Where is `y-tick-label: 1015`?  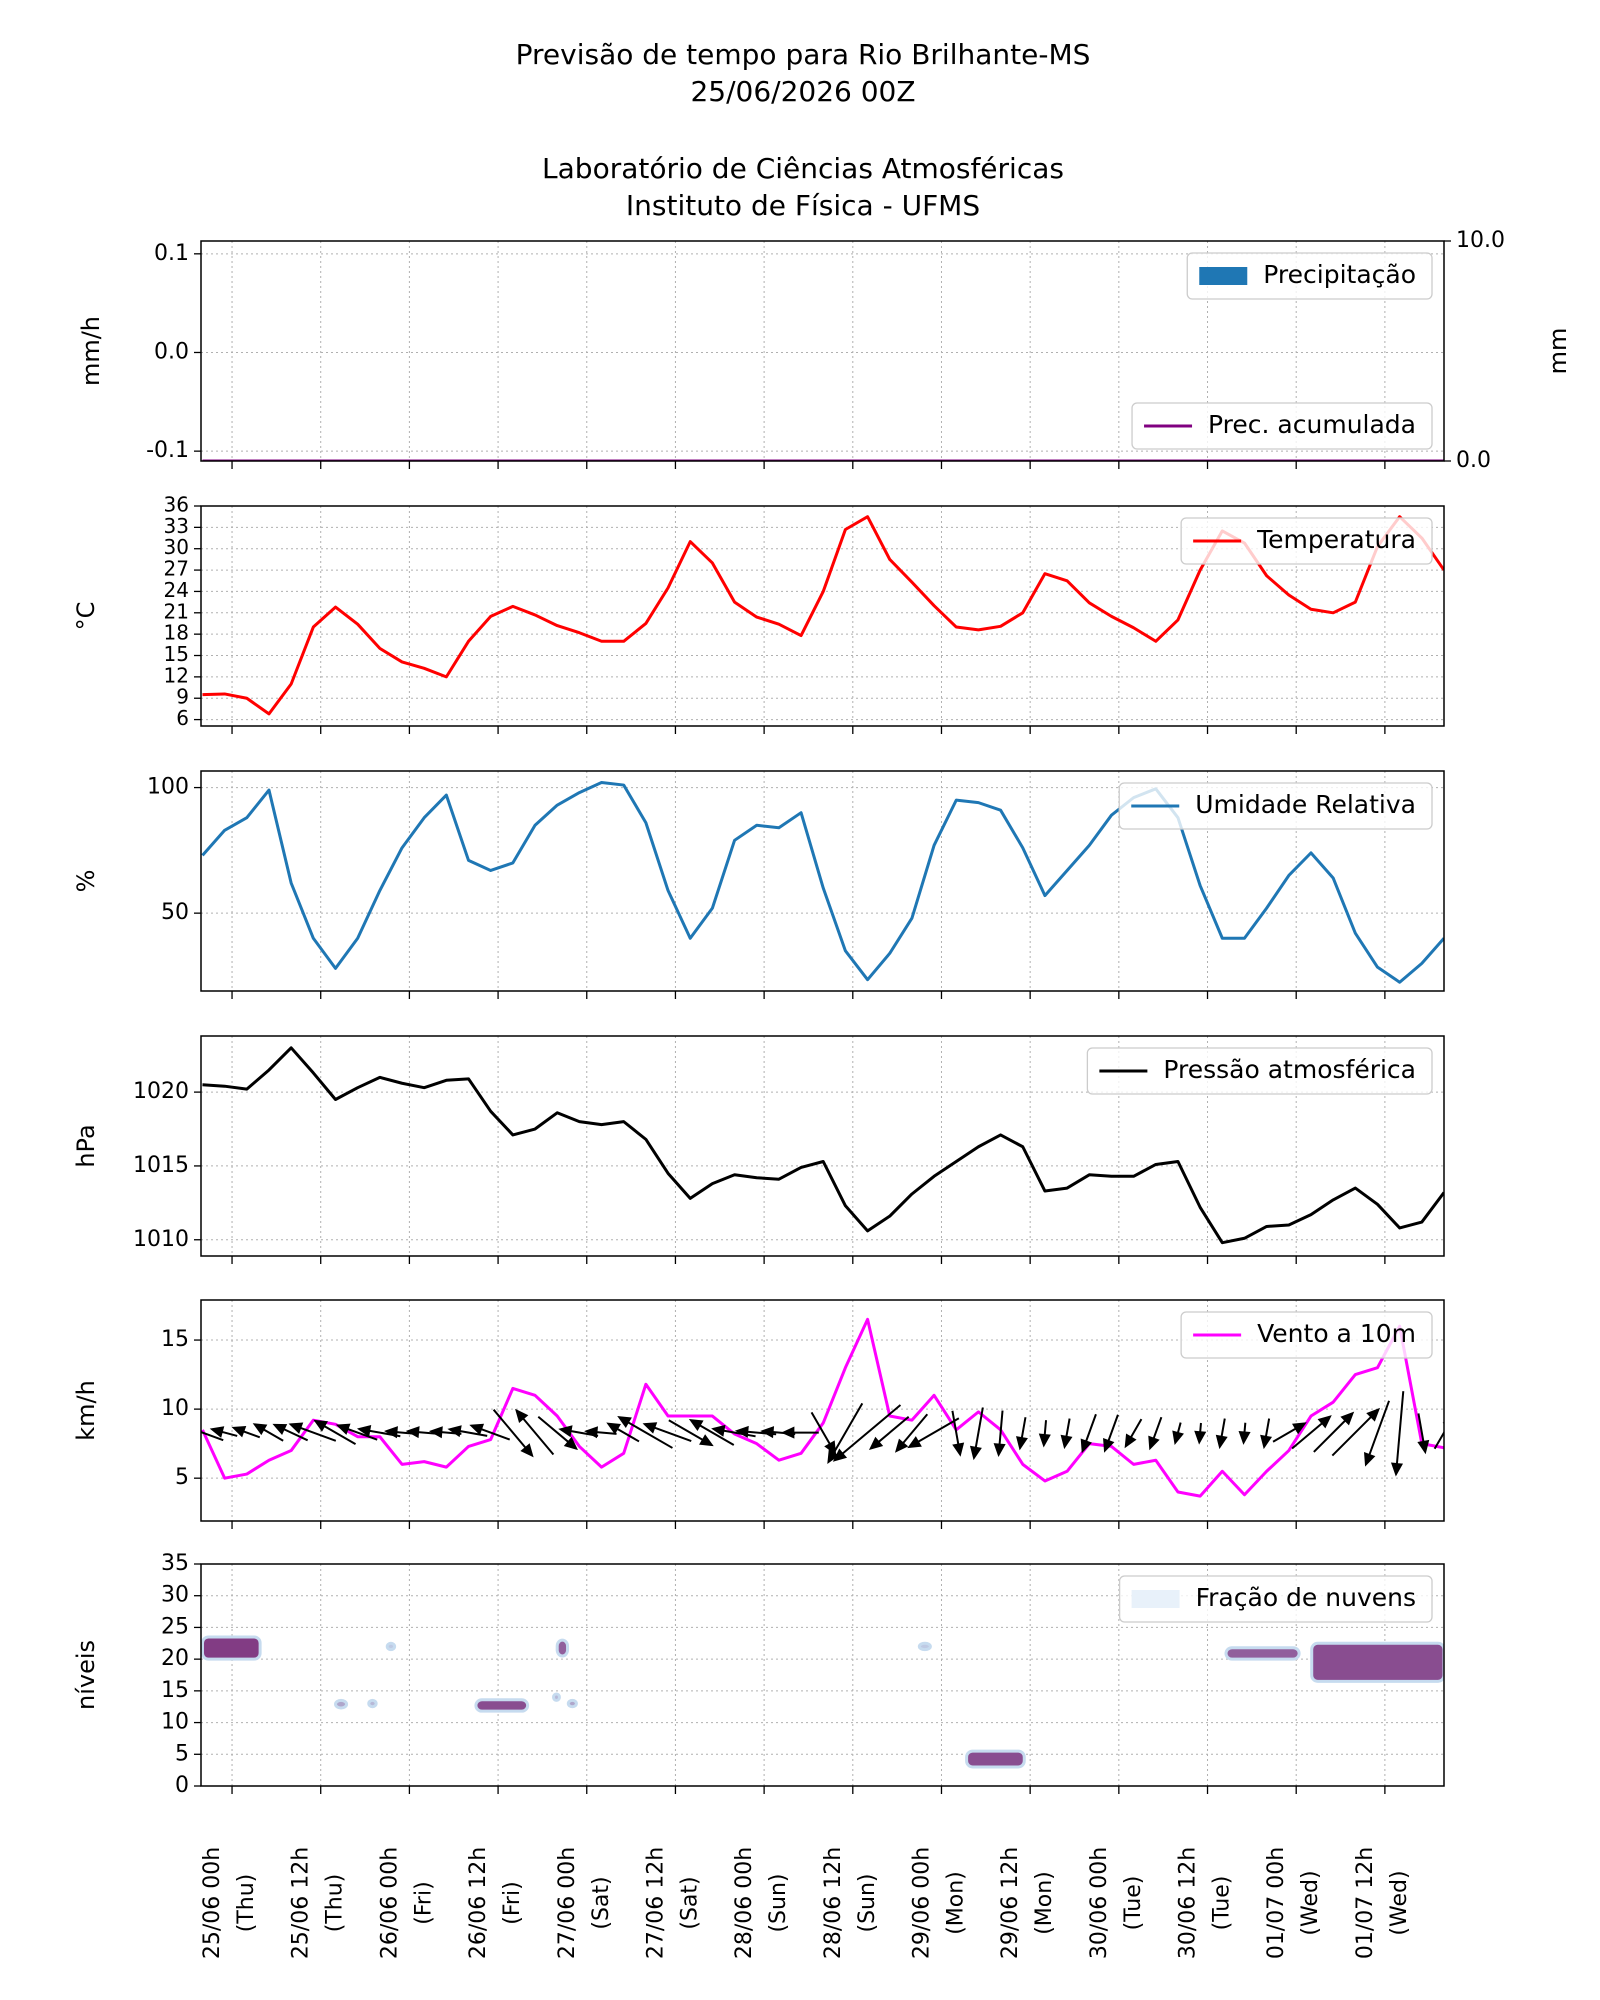 y-tick-label: 1015 is located at coordinates (161, 1165).